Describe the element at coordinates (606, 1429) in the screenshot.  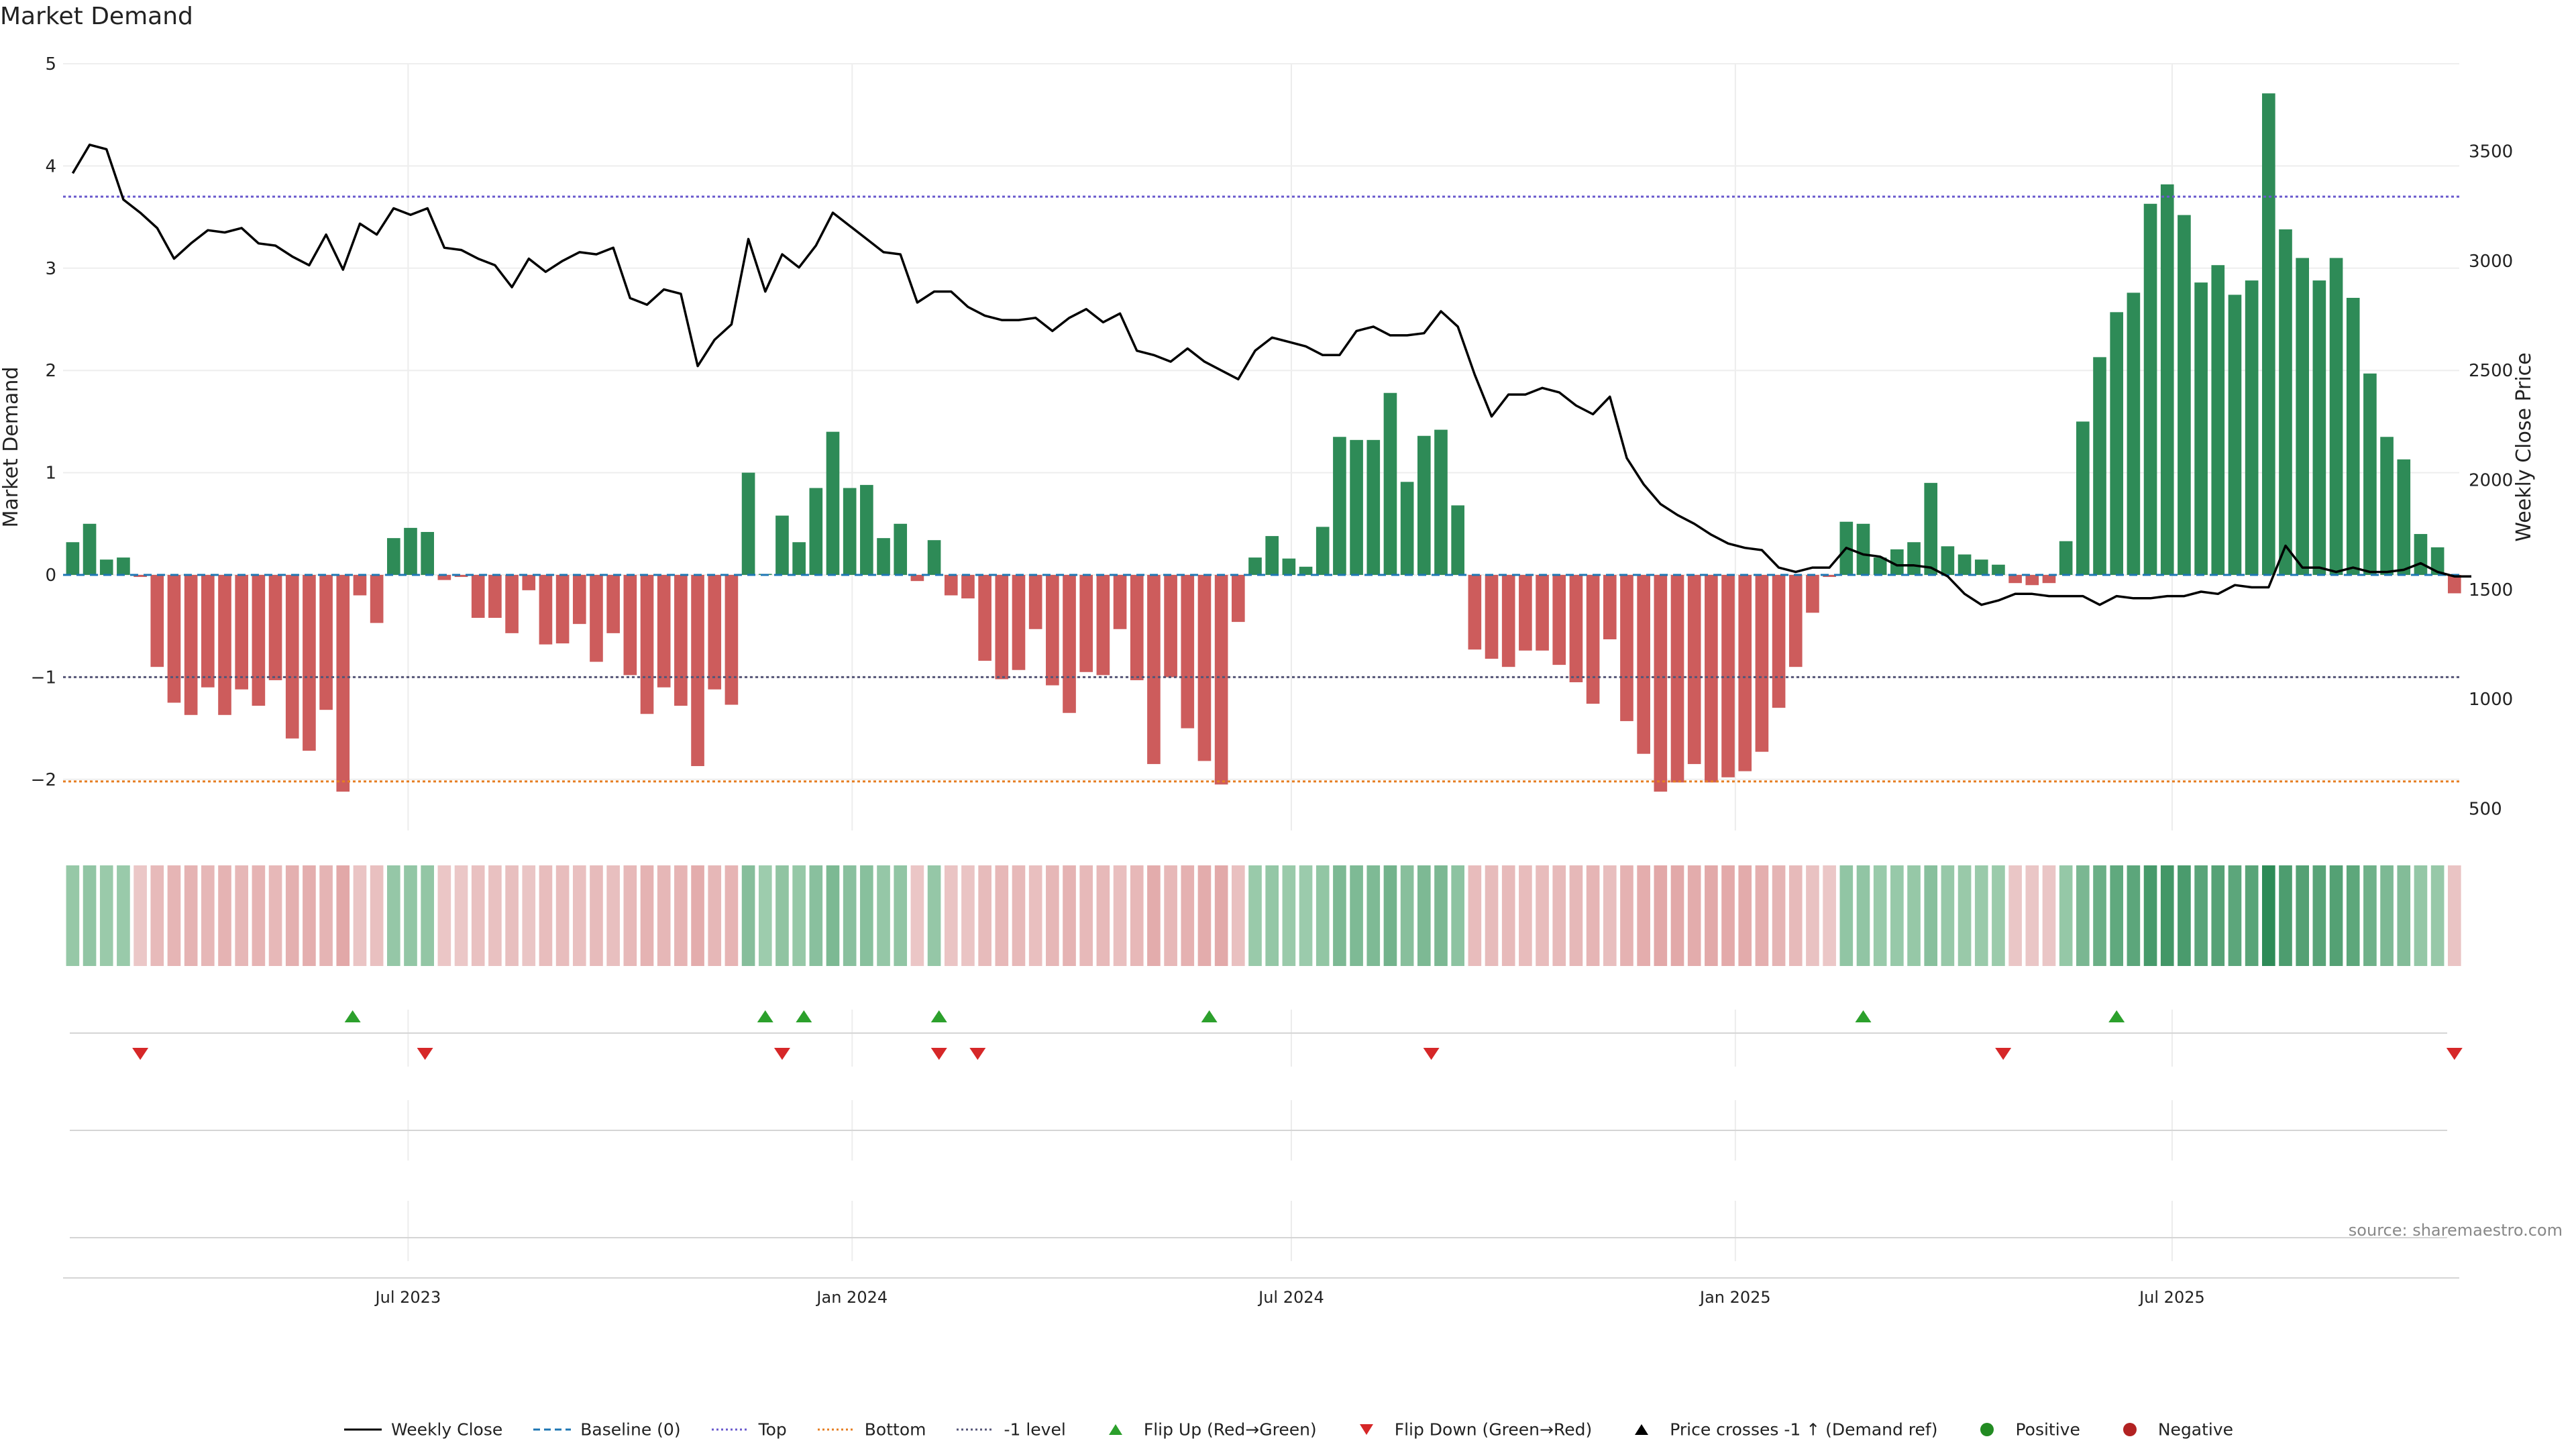
I see `legend-item: Baseline (0)` at that location.